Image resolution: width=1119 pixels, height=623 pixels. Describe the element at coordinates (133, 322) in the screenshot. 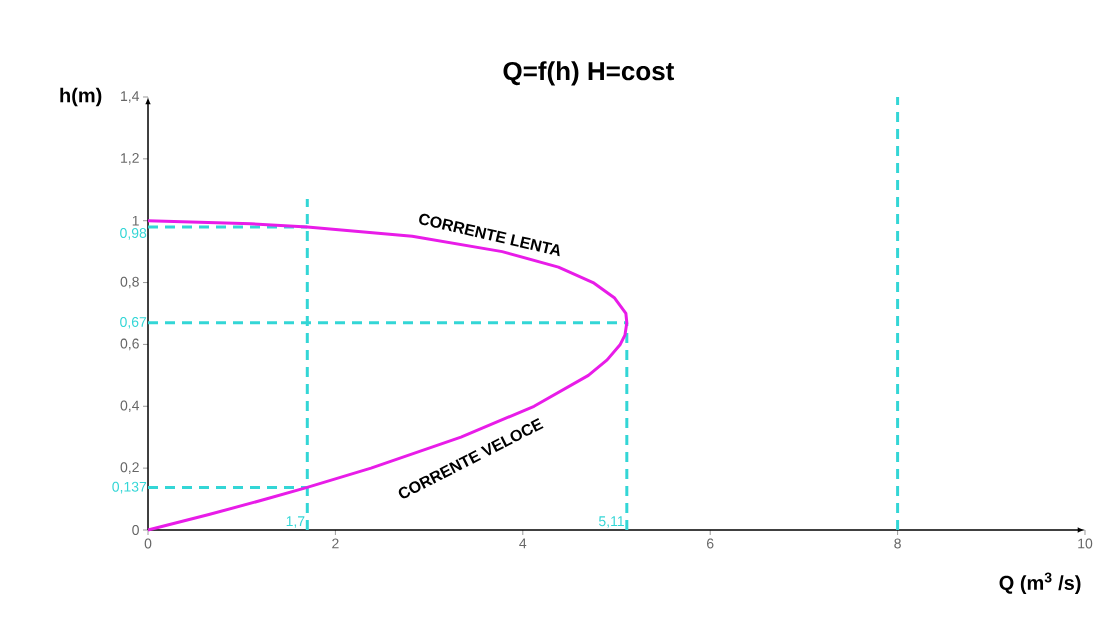

I see `annotation: 0,67` at that location.